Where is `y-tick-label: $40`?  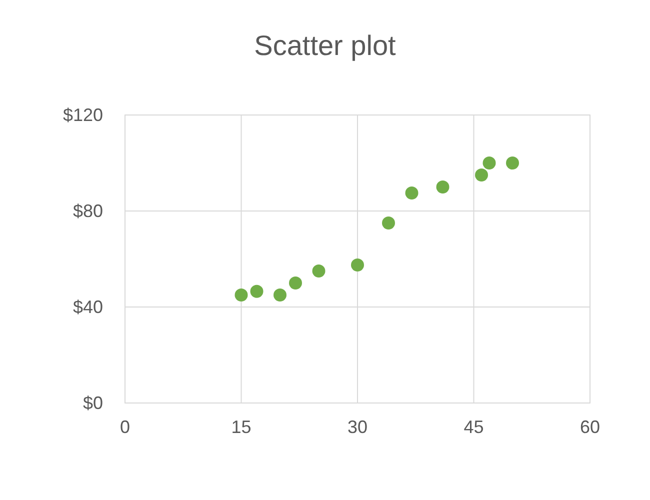 y-tick-label: $40 is located at coordinates (87, 307).